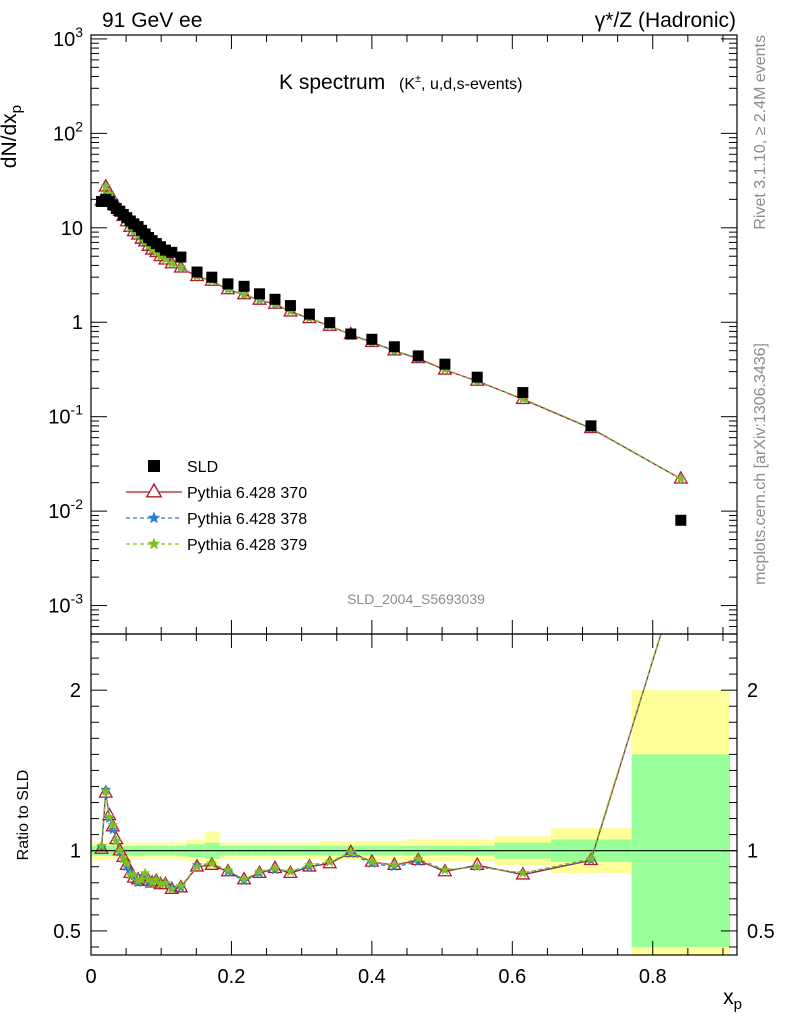 The width and height of the screenshot is (786, 1024). Describe the element at coordinates (72, 229) in the screenshot. I see `y-tick-label: 10` at that location.